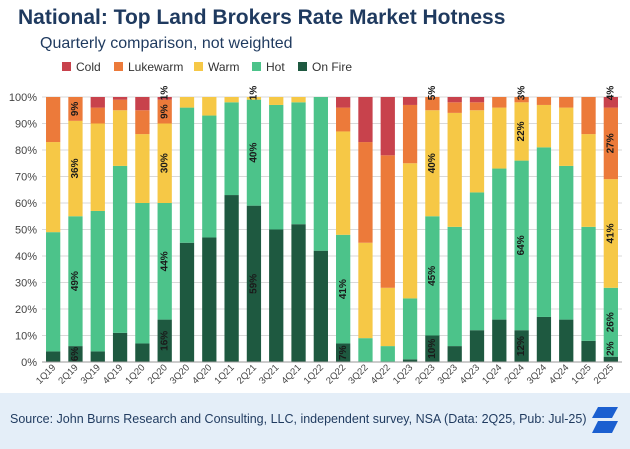 The width and height of the screenshot is (630, 449). I want to click on y-tick-label: 30%, so click(26, 284).